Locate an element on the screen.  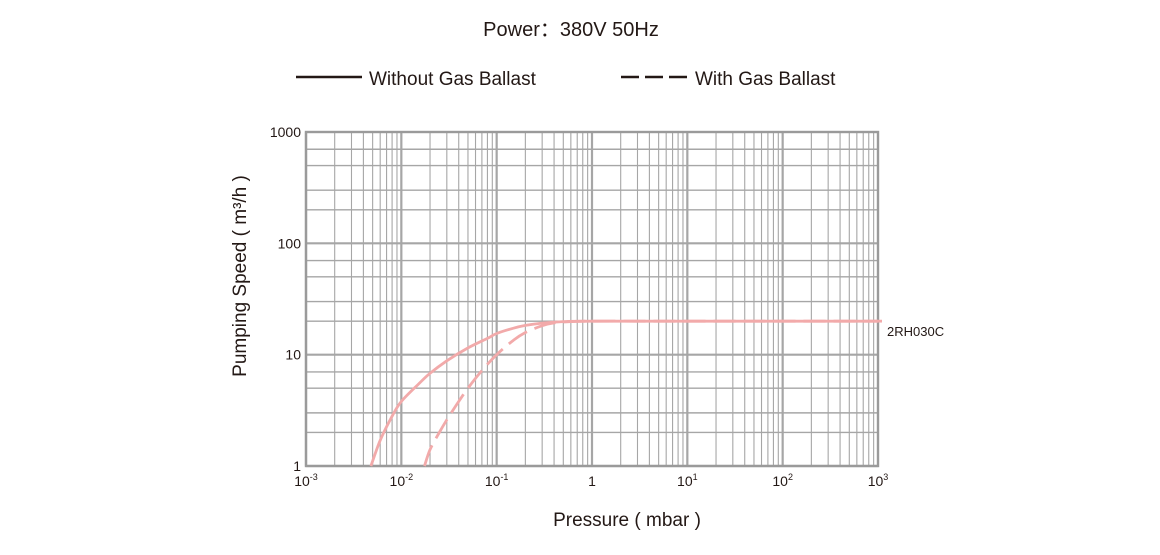
x-tick-label: 1 is located at coordinates (592, 481).